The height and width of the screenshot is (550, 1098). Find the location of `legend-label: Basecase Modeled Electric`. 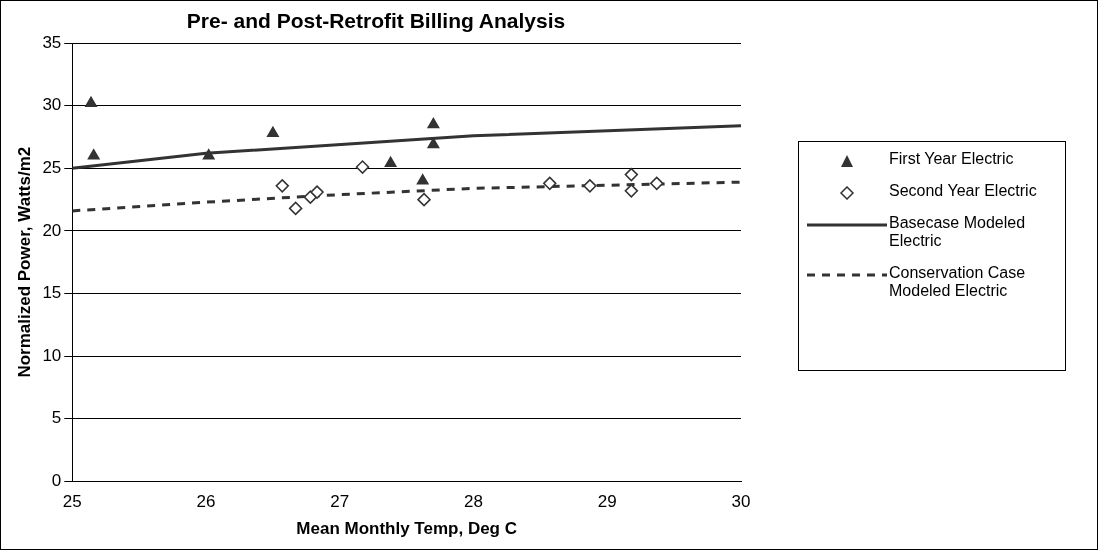

legend-label: Basecase Modeled Electric is located at coordinates (958, 232).